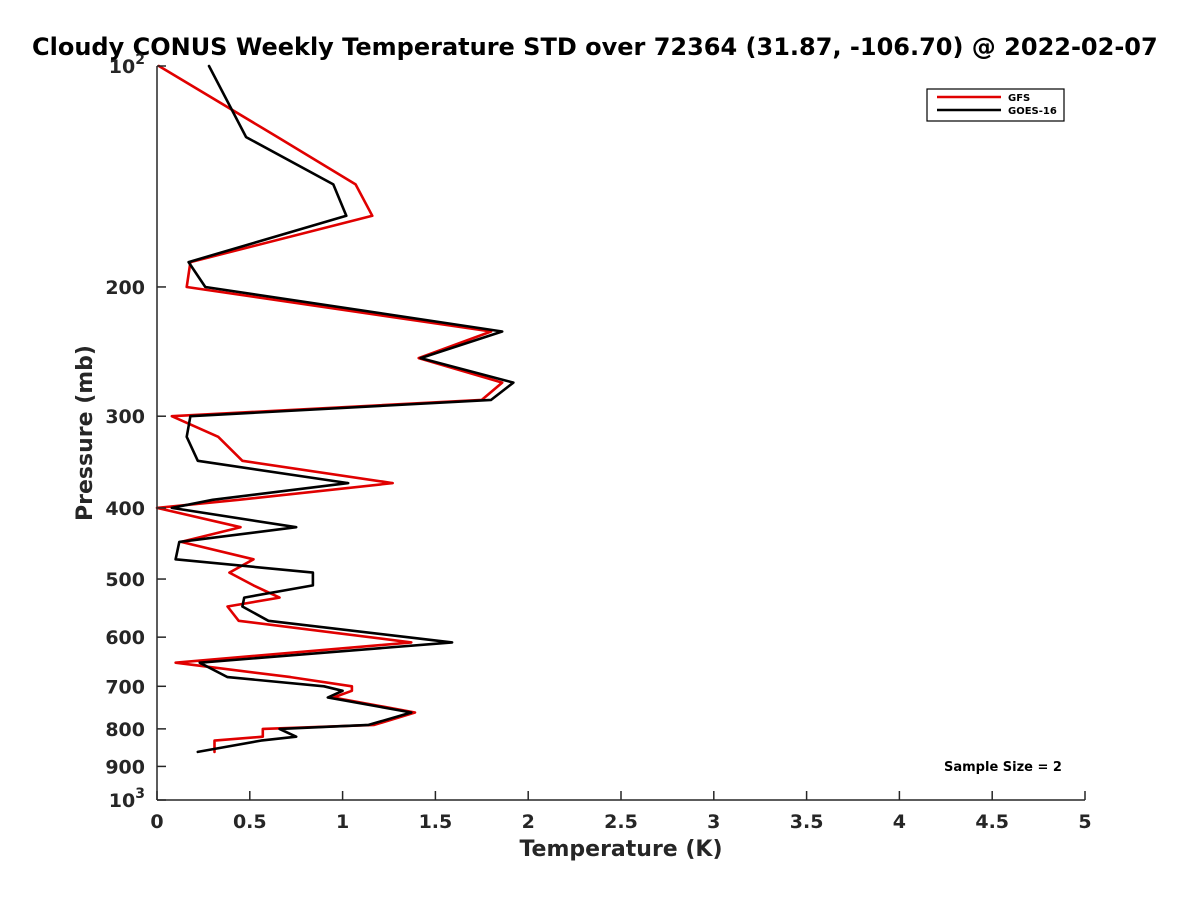  I want to click on x-tick-label: 0, so click(156, 822).